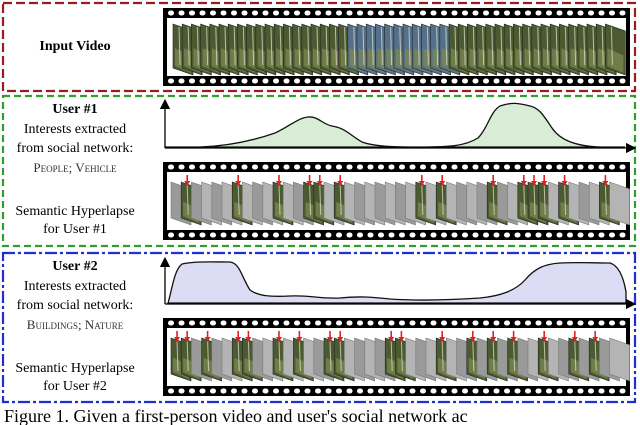  I want to click on user2-curve-area, so click(397, 282).